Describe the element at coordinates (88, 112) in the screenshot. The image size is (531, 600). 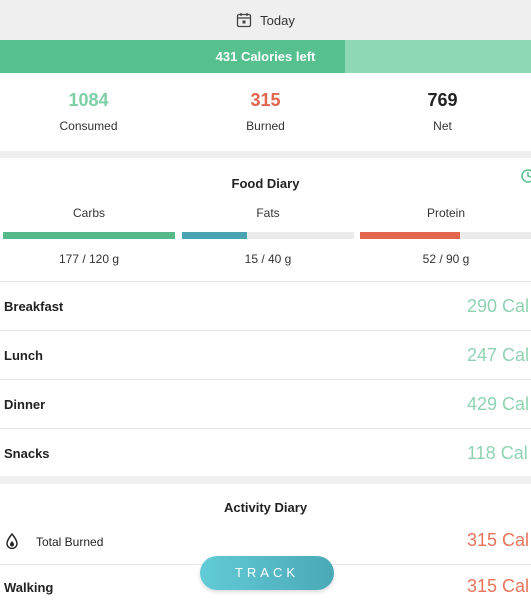
I see `consumed-stat: 1084 Consumed` at that location.